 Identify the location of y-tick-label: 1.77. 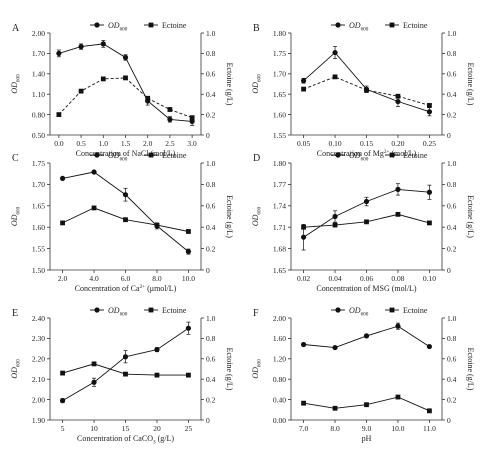
(279, 184).